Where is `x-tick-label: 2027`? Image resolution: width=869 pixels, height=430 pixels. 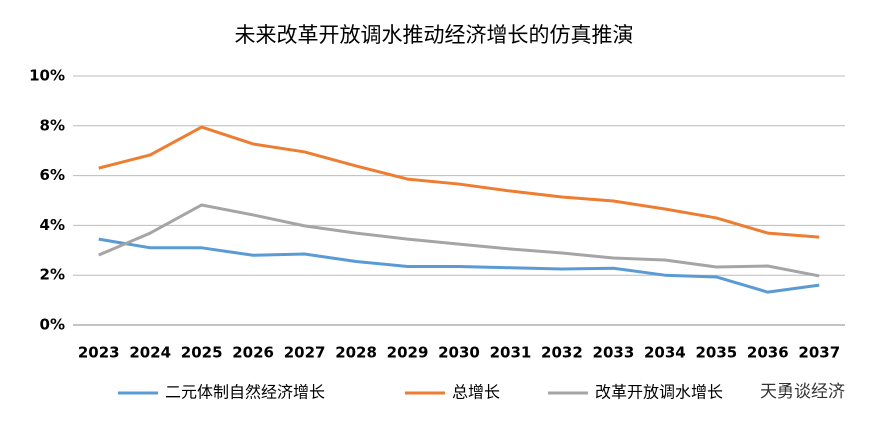
x-tick-label: 2027 is located at coordinates (305, 353).